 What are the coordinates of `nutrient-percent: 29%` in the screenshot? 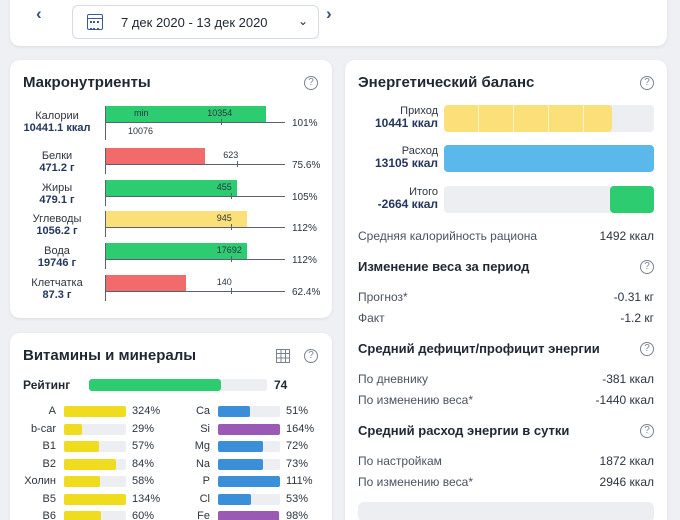 It's located at (143, 428).